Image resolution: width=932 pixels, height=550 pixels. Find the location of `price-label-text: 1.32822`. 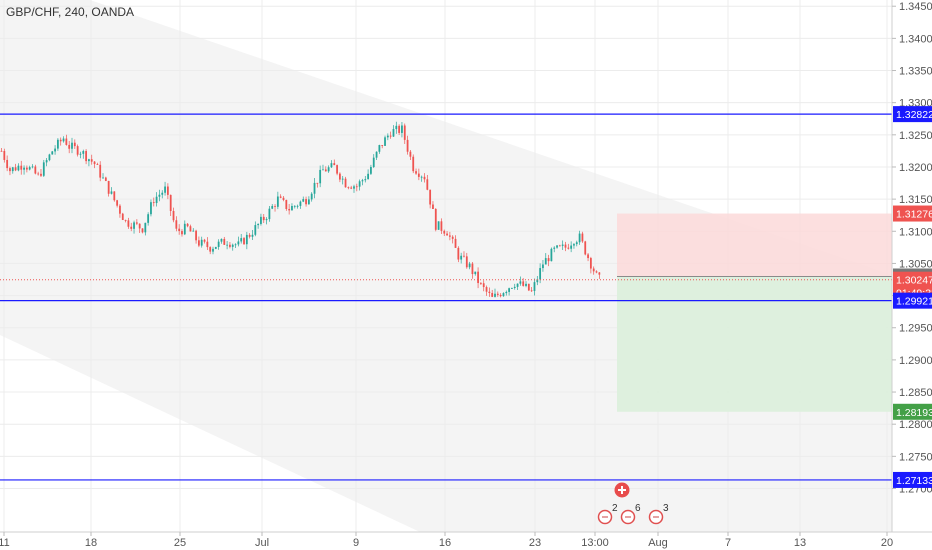

price-label-text: 1.32822 is located at coordinates (914, 115).